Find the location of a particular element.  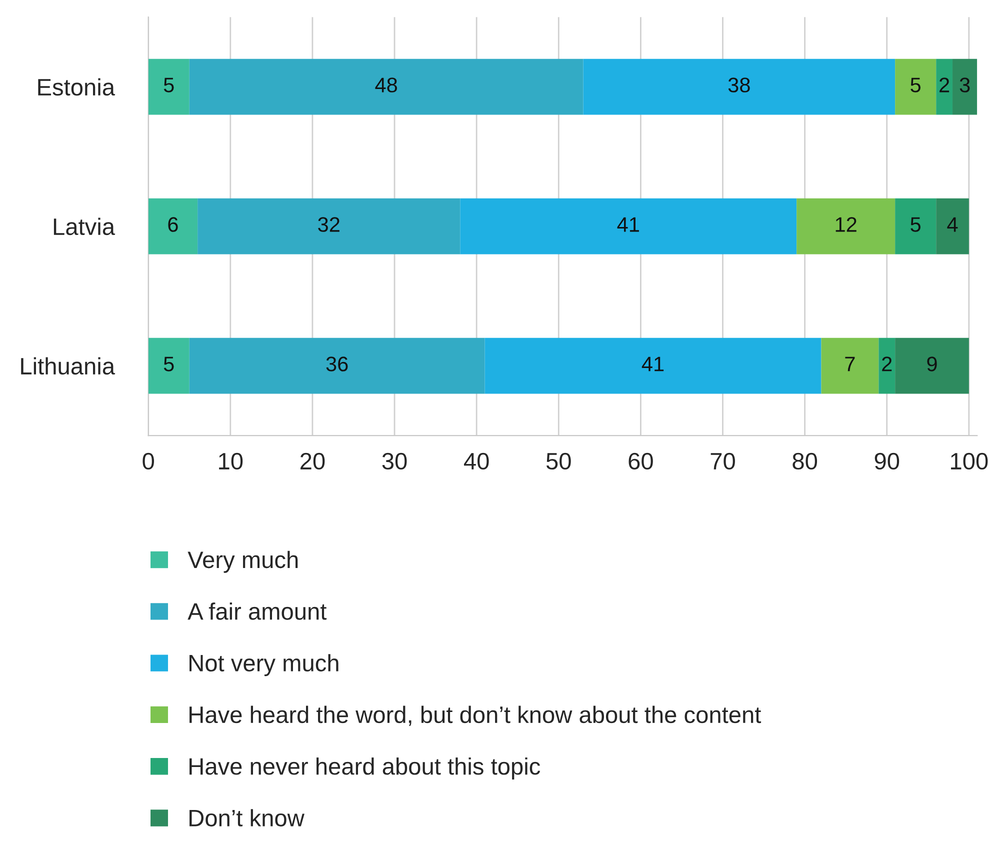

legend-label: Have heard the word, but don’t know about the content is located at coordinates (476, 716).